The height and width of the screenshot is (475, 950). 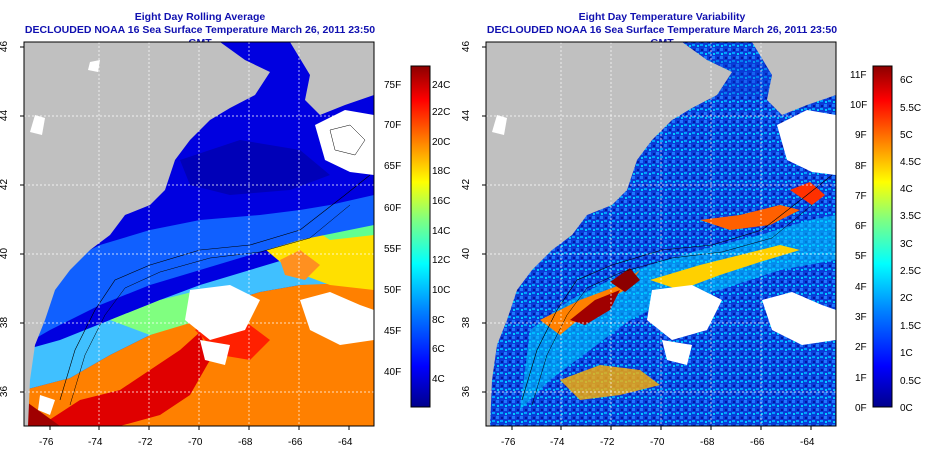 I want to click on right-lat-38: 38, so click(x=467, y=322).